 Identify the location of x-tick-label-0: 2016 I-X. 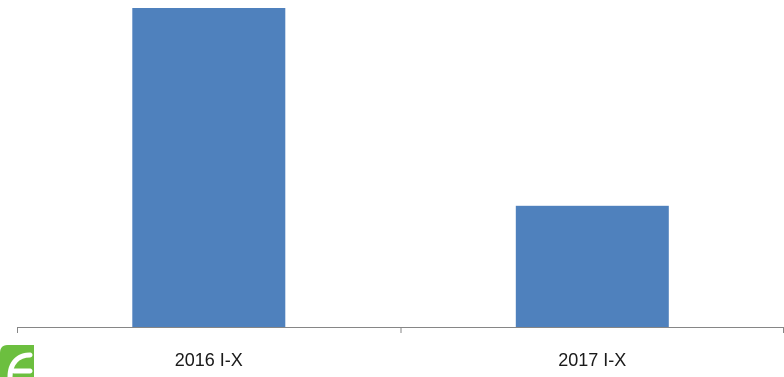
(209, 360).